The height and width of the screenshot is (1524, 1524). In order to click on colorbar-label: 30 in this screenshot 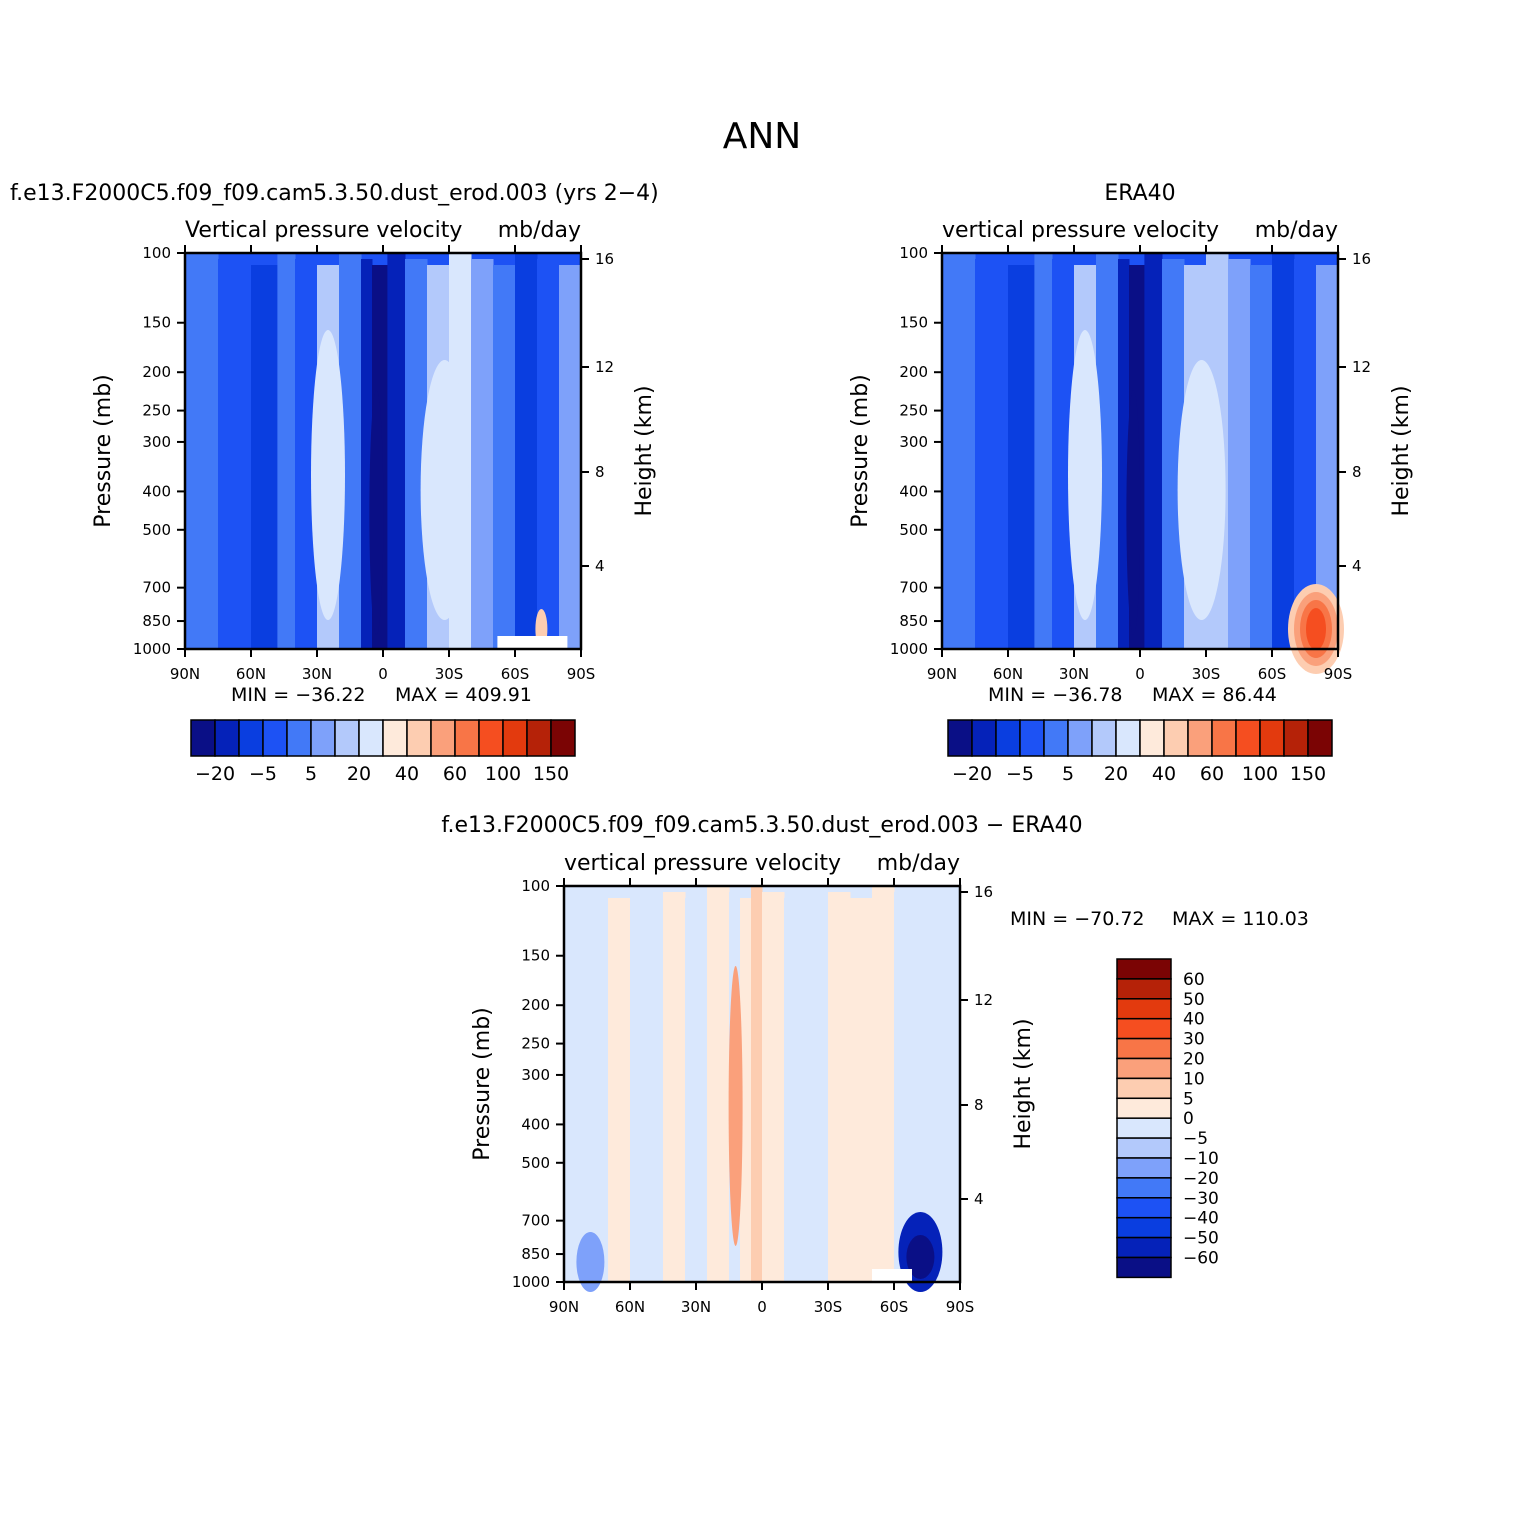, I will do `click(1194, 1040)`.